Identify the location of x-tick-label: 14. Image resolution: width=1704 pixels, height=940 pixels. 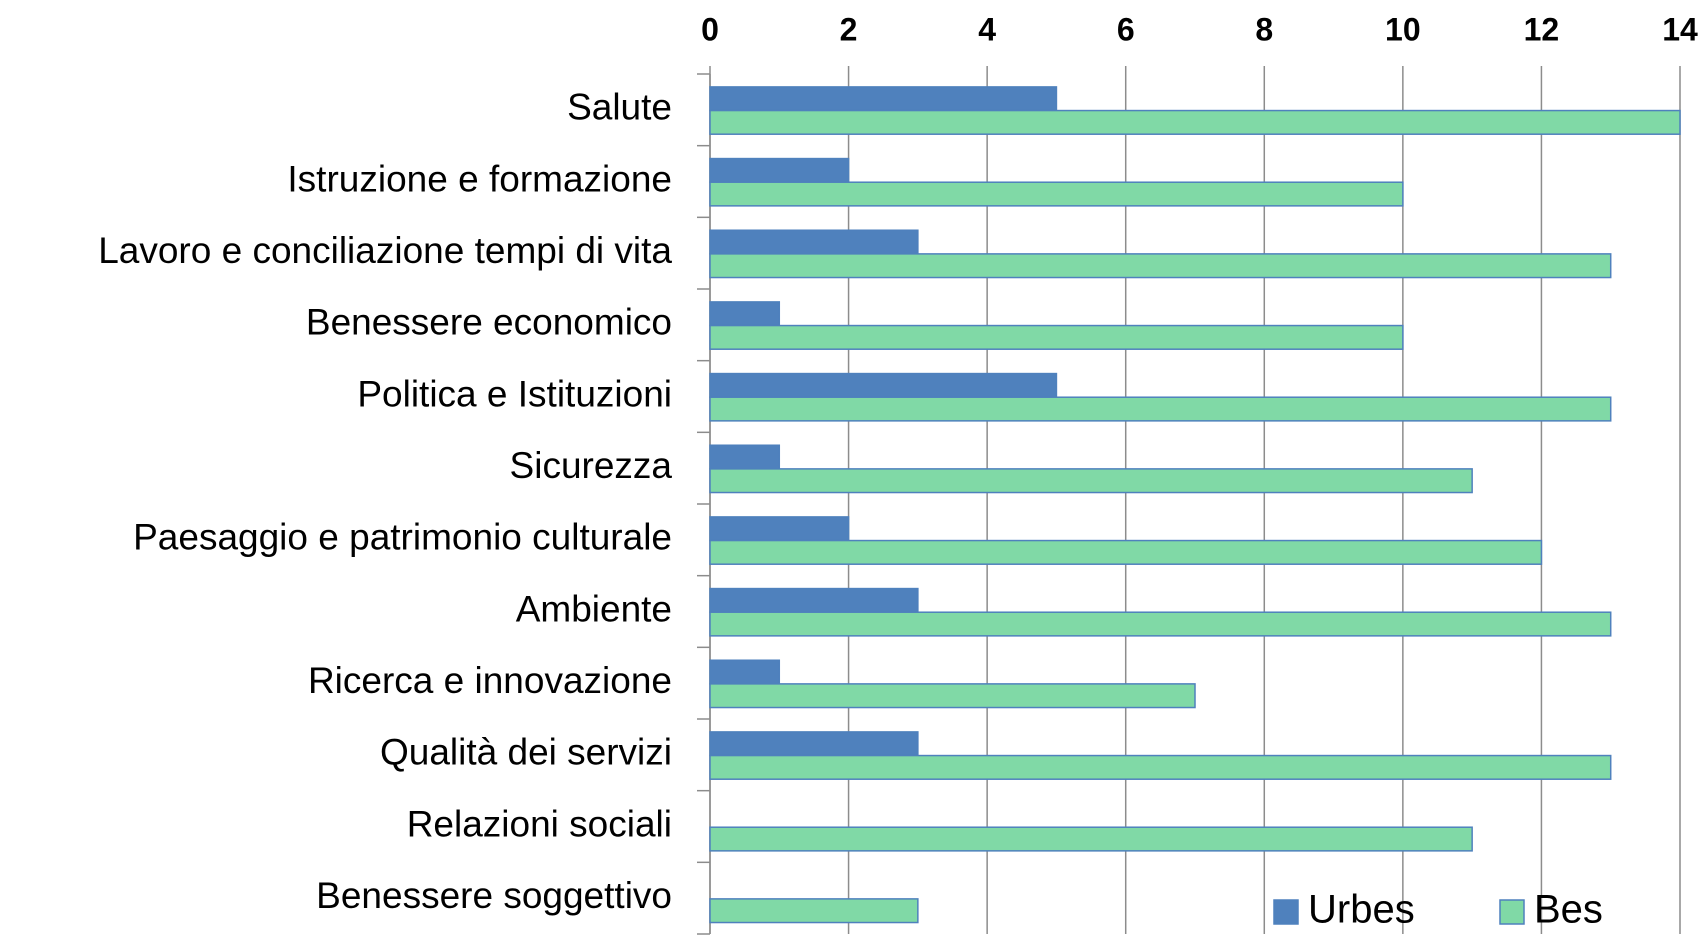
(1680, 29).